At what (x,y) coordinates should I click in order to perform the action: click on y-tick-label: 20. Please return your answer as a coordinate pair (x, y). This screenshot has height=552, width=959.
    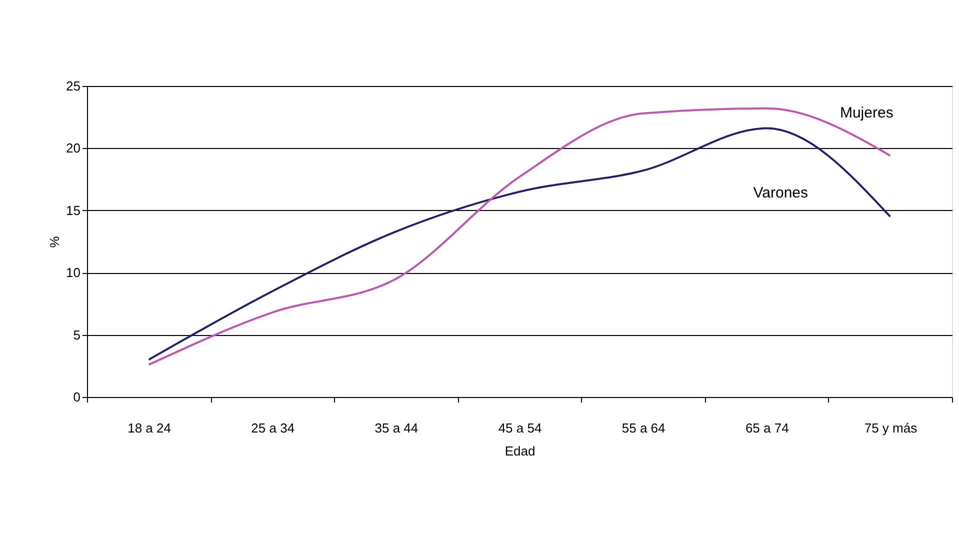
    Looking at the image, I should click on (73, 148).